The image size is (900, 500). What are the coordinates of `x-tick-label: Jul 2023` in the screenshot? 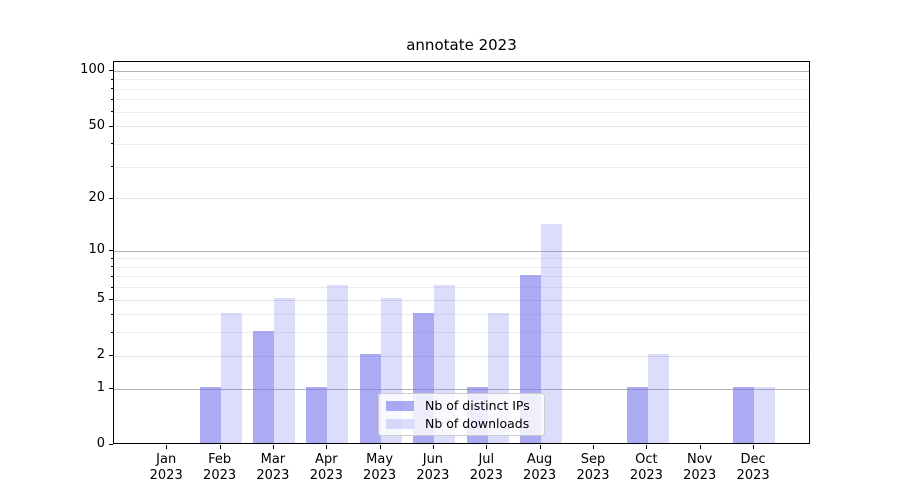 It's located at (486, 467).